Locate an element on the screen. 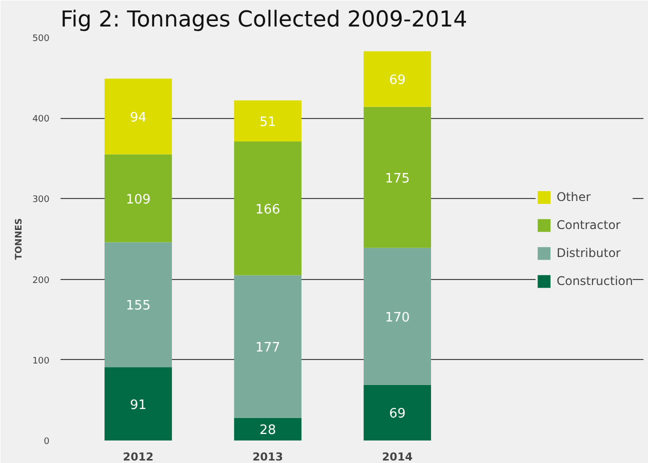 Image resolution: width=648 pixels, height=463 pixels. data-label: 94 is located at coordinates (138, 118).